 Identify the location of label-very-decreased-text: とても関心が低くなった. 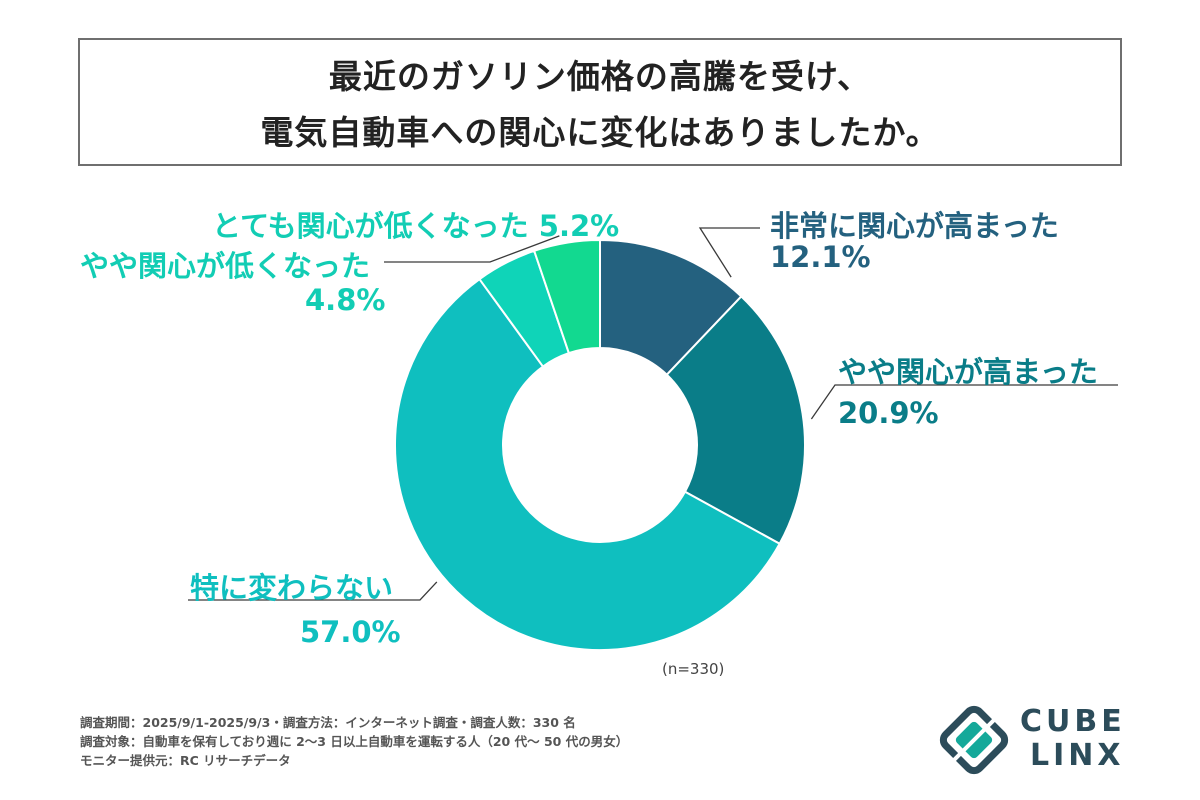
(370, 226).